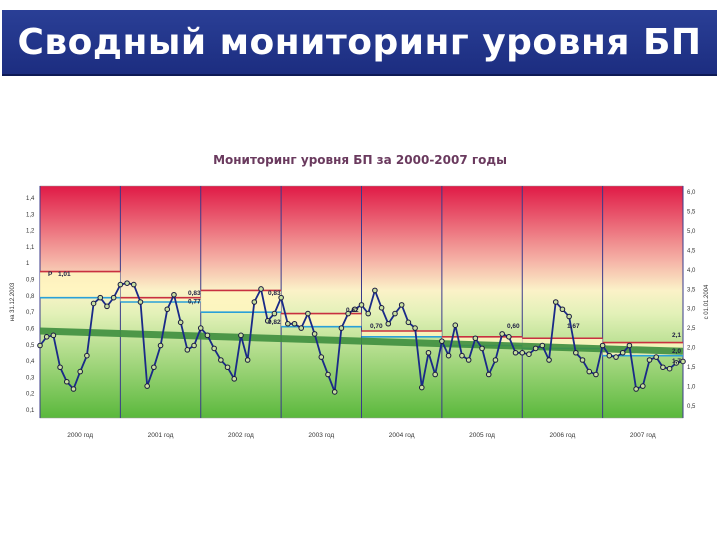 The height and width of the screenshot is (540, 720). I want to click on limit-annotation: 0,62, so click(352, 310).